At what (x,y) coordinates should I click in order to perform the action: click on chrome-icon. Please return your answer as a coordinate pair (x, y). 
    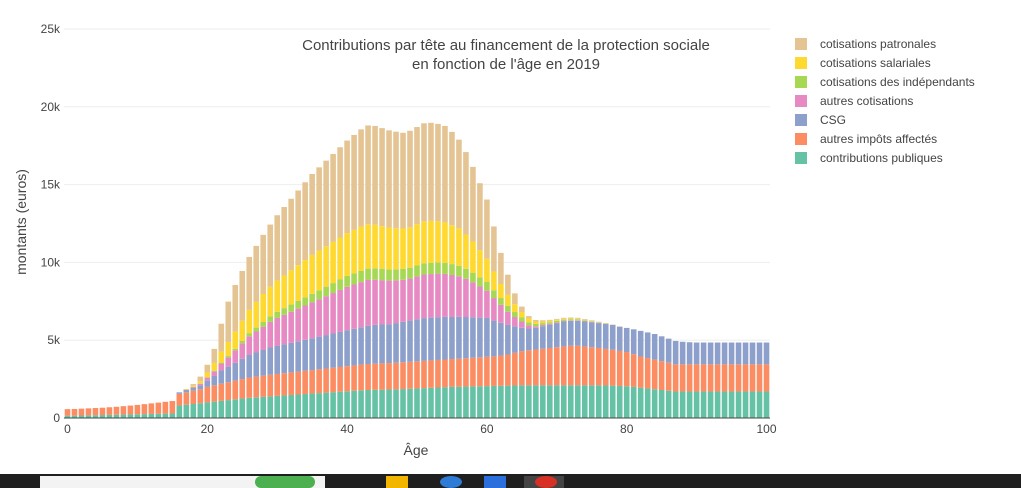
    Looking at the image, I should click on (546, 482).